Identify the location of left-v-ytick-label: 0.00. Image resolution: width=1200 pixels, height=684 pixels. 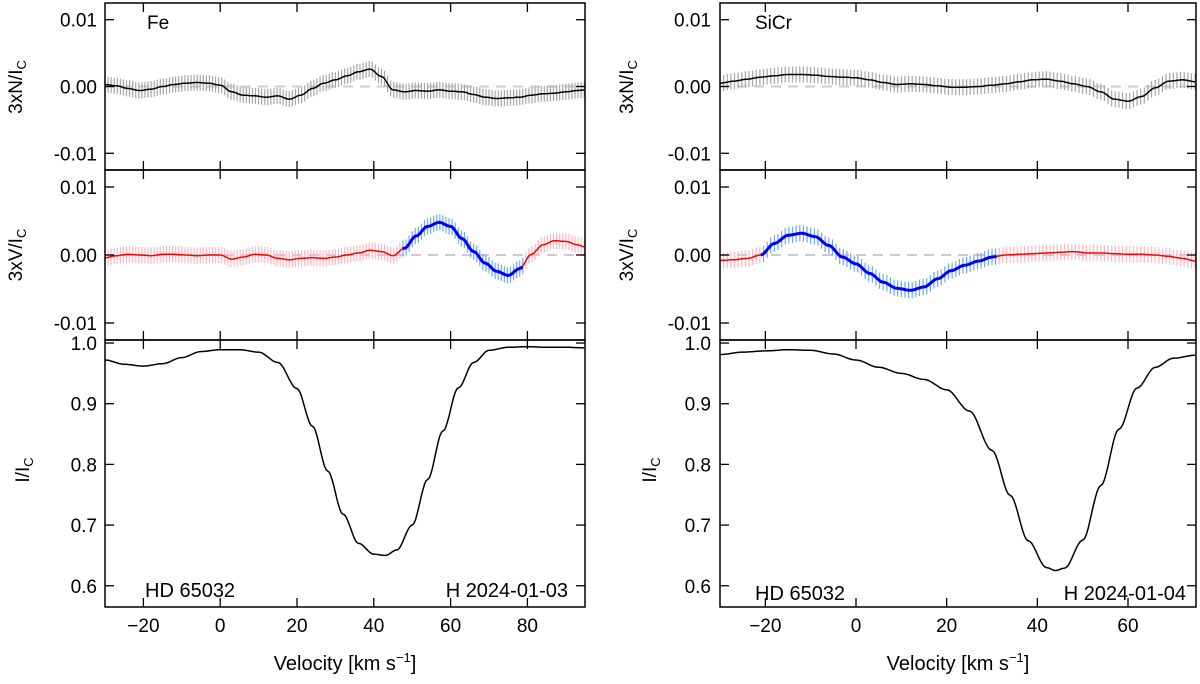
(78, 256).